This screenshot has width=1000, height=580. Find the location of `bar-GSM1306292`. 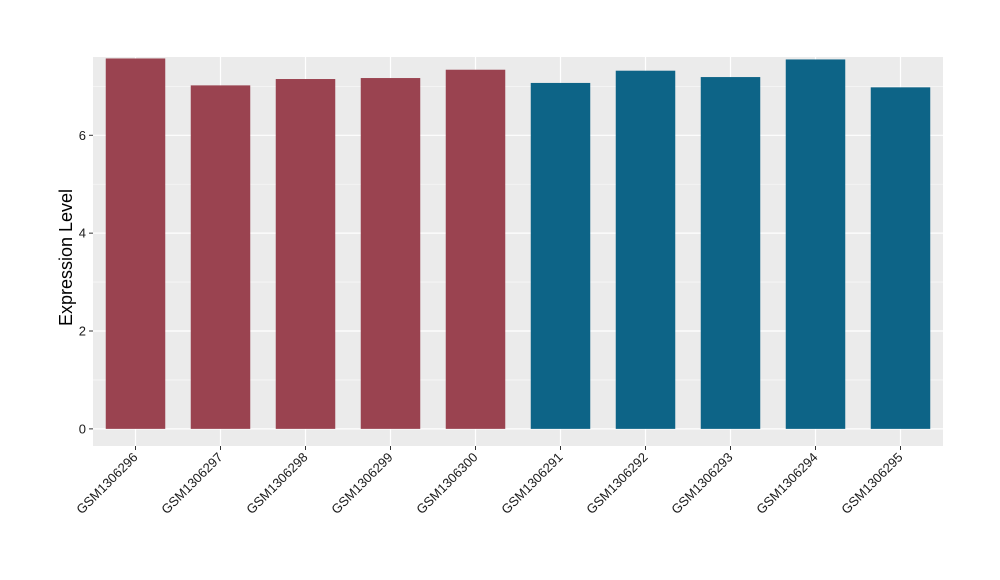

bar-GSM1306292 is located at coordinates (645, 249).